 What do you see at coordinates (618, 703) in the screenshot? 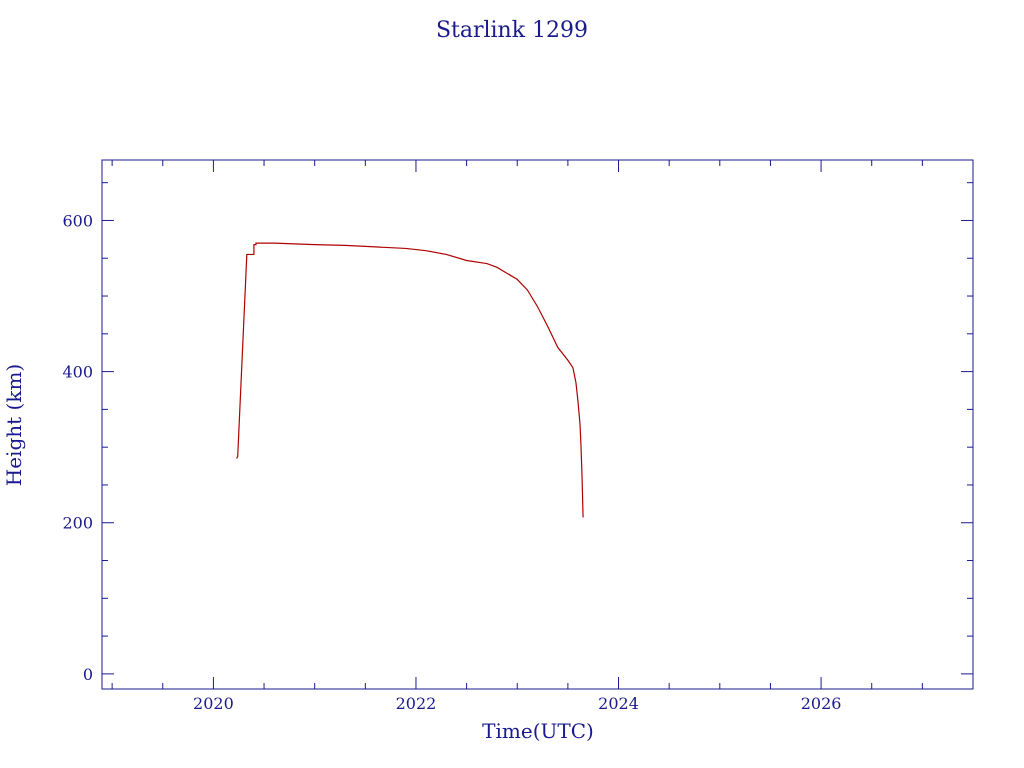
I see `x-tick-label: 2024` at bounding box center [618, 703].